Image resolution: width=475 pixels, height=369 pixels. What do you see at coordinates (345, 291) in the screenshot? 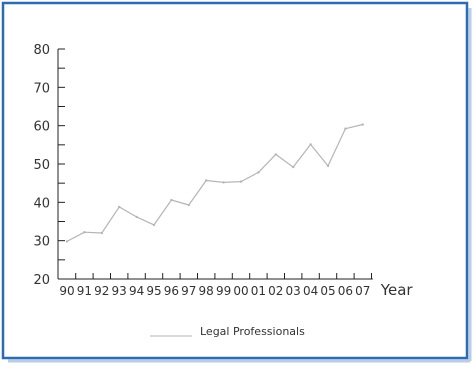
I see `x-tick-label: 06` at bounding box center [345, 291].